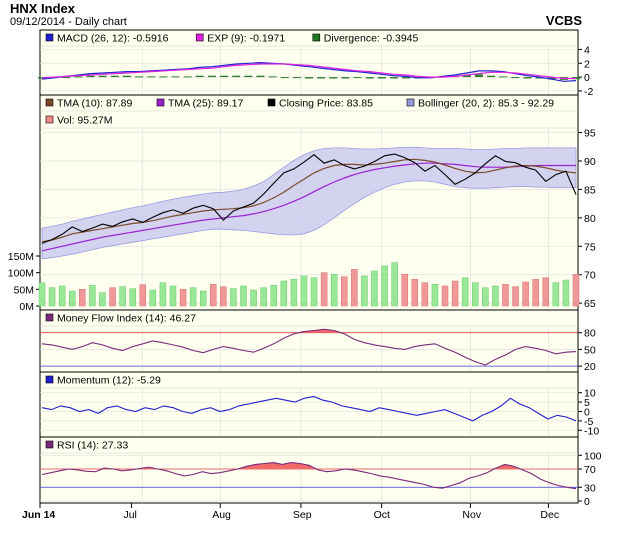  I want to click on chart-title: HNX Index, so click(43, 8).